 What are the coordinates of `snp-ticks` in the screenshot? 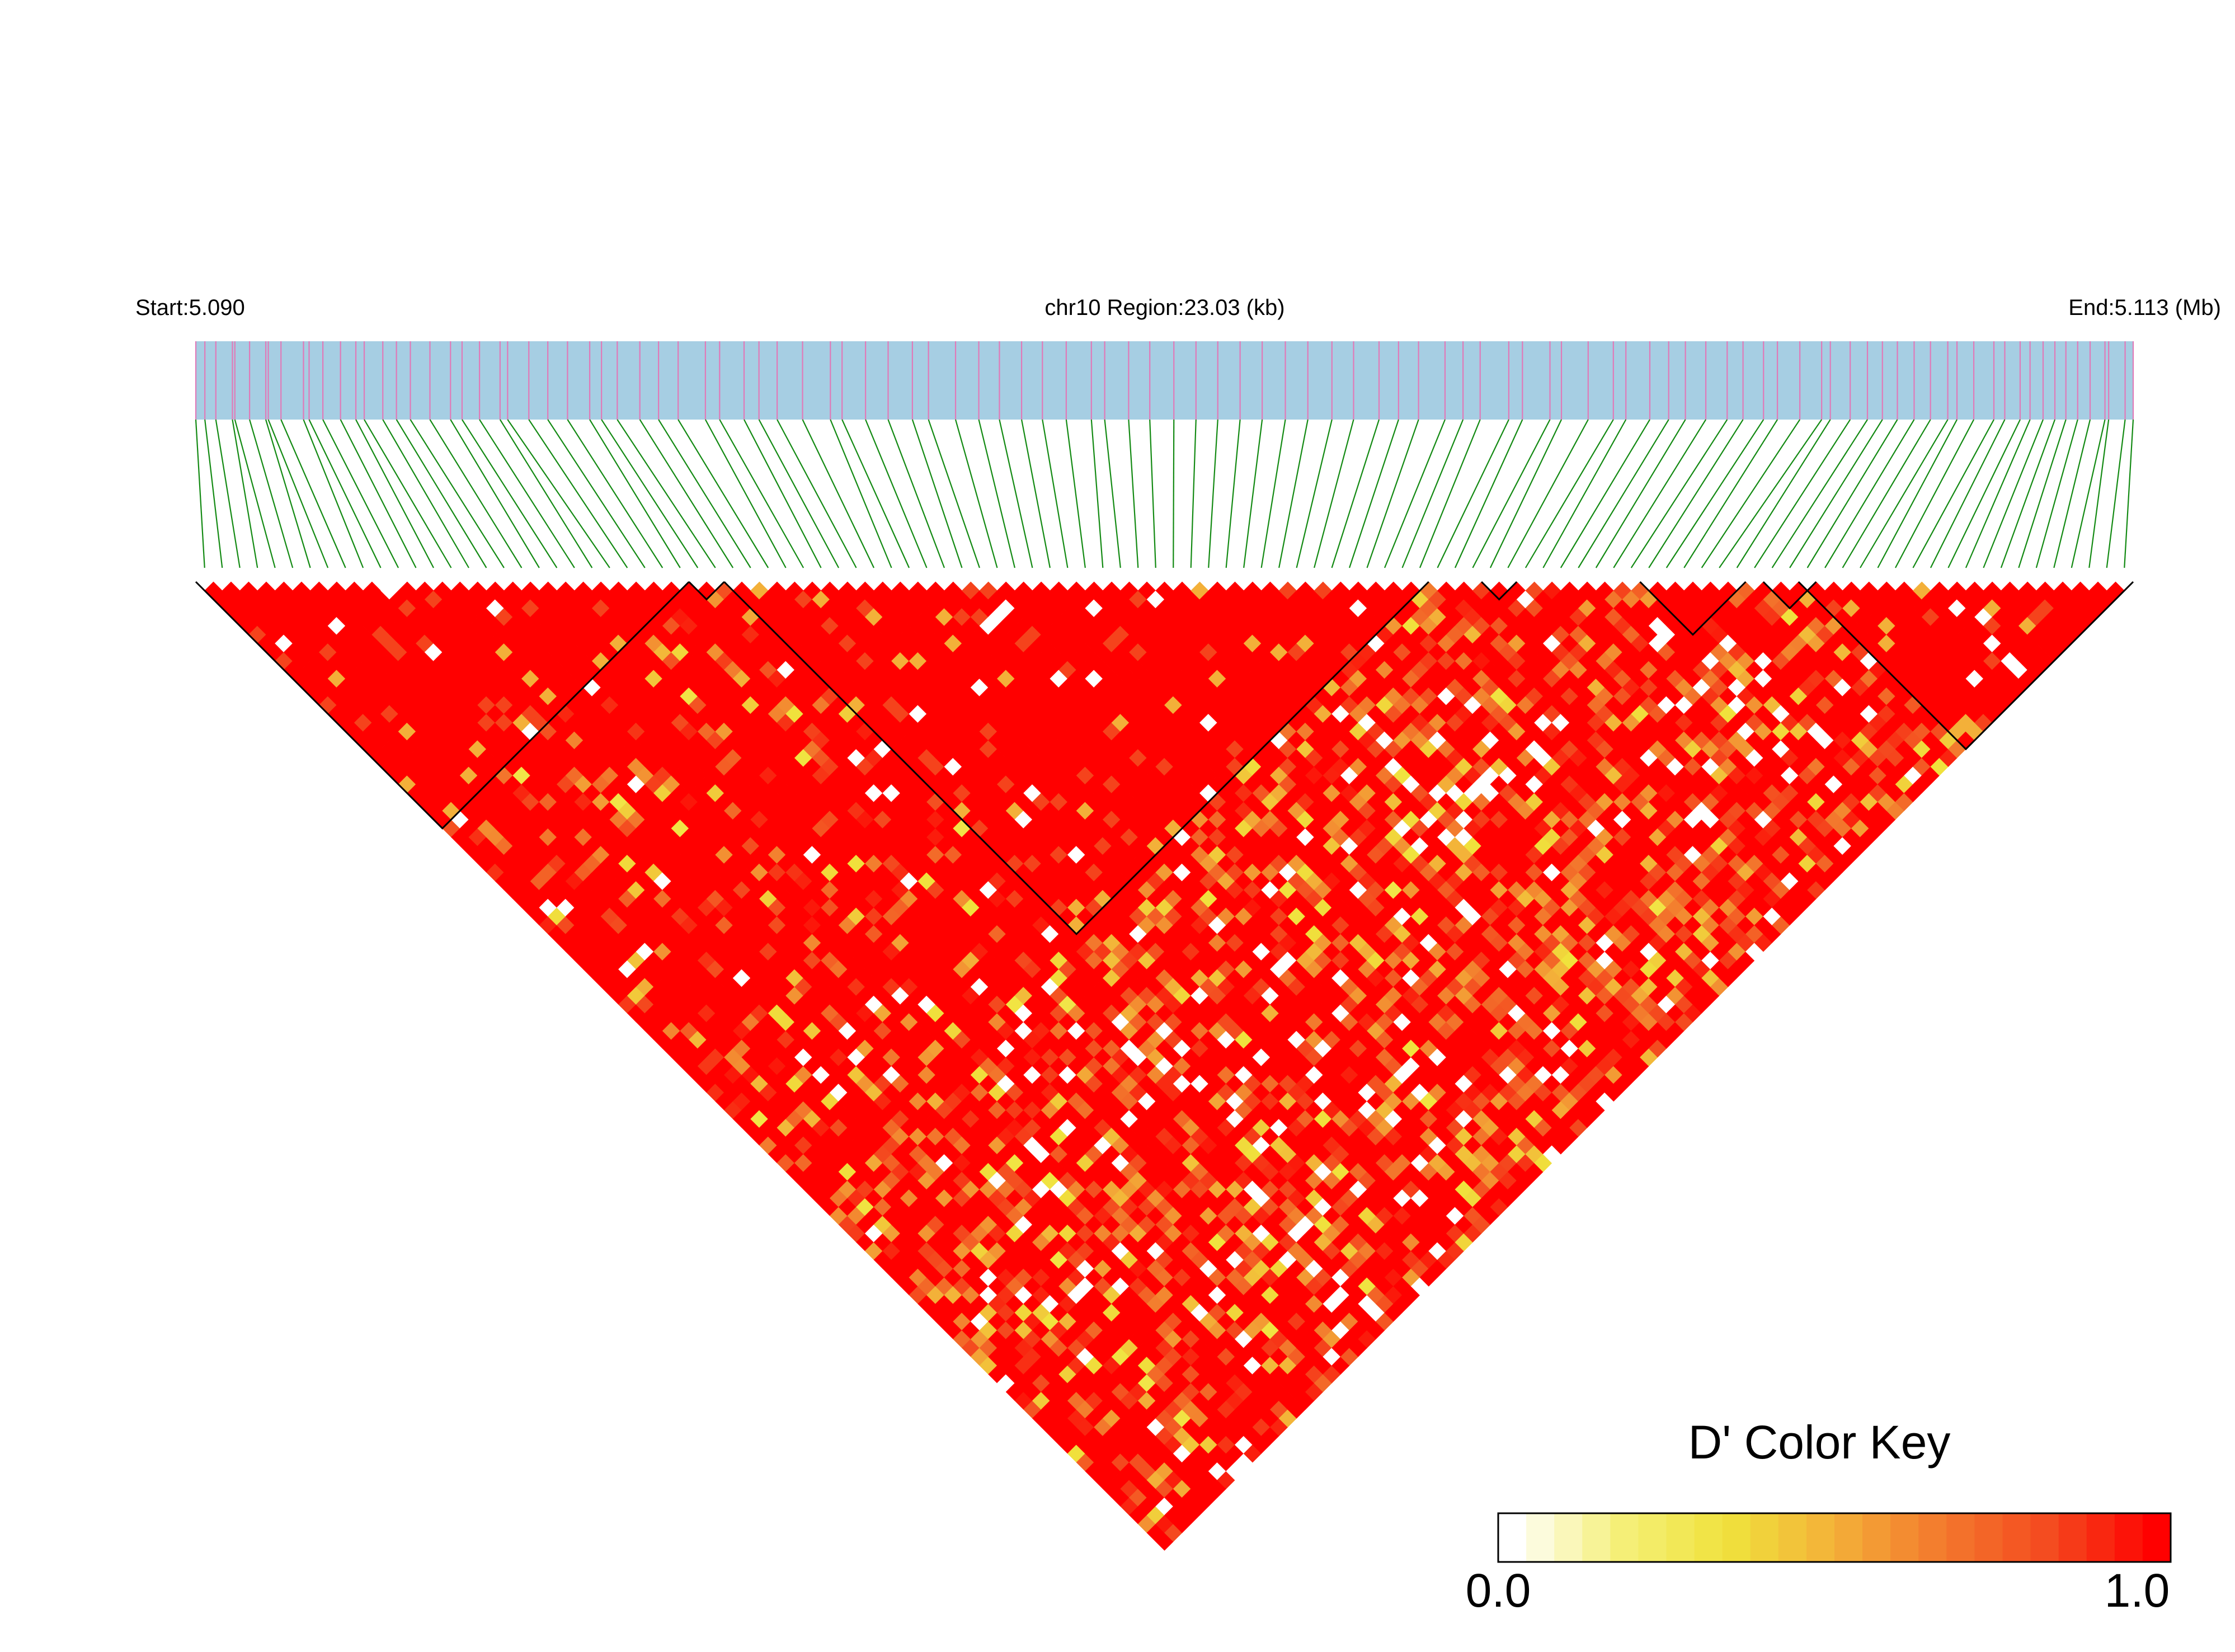 It's located at (1164, 381).